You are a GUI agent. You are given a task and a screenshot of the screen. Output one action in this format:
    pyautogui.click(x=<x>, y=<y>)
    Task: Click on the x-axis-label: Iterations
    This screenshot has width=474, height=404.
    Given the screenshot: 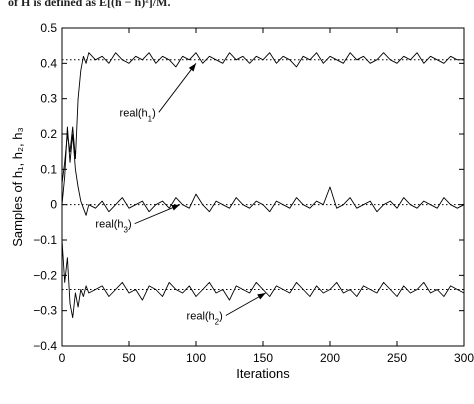 What is the action you would take?
    pyautogui.click(x=263, y=373)
    